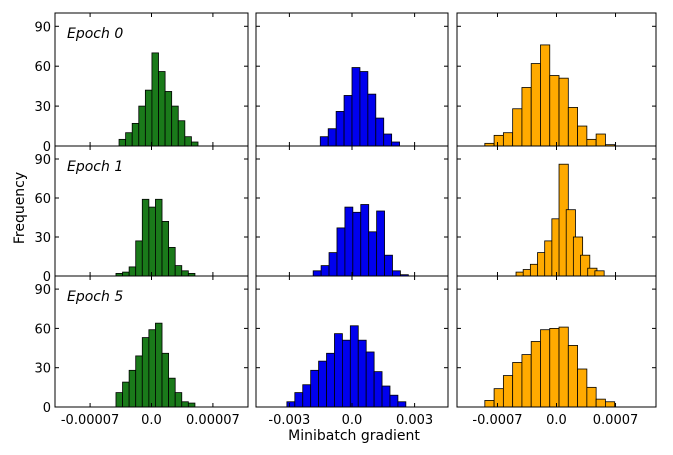  I want to click on panel-r0-c2, so click(556, 79).